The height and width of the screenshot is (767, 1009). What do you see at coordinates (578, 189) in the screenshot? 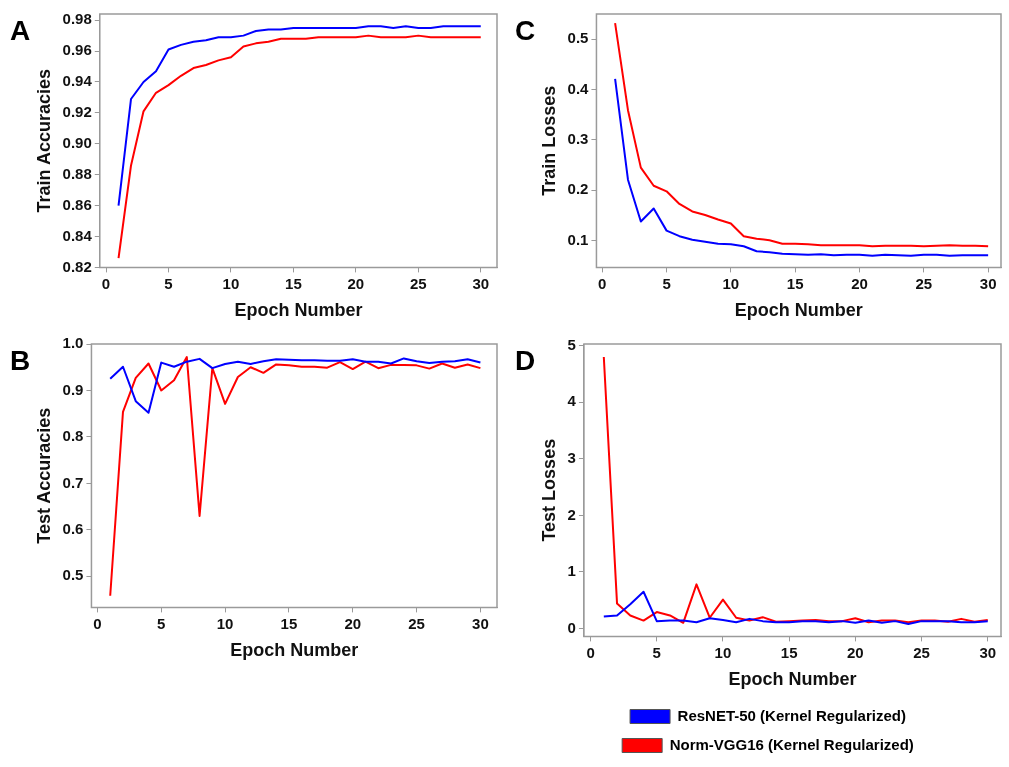
I see `y-tick-label: 0.2` at bounding box center [578, 189].